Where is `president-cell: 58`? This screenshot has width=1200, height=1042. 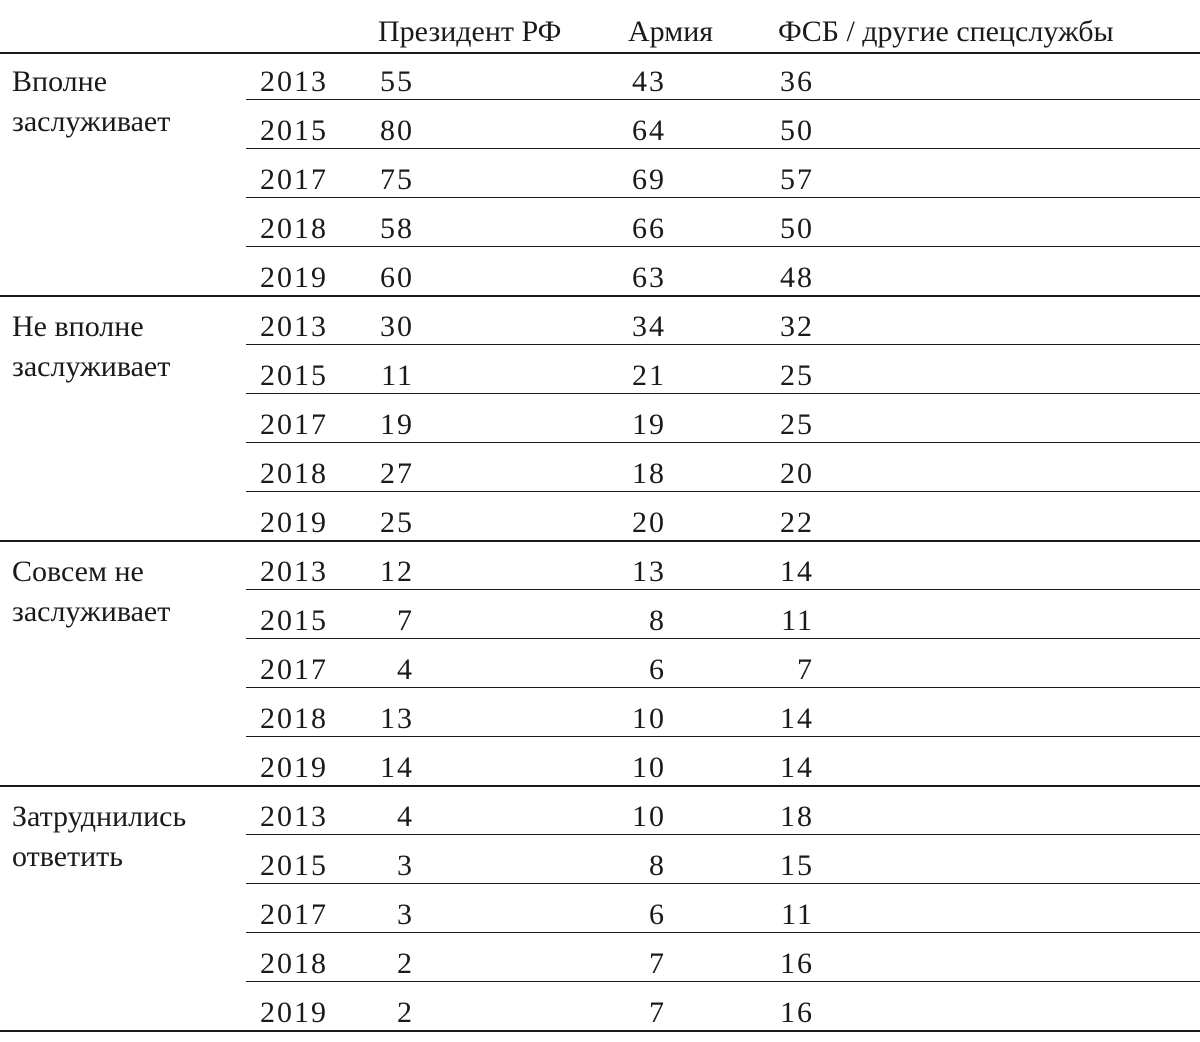 president-cell: 58 is located at coordinates (397, 228).